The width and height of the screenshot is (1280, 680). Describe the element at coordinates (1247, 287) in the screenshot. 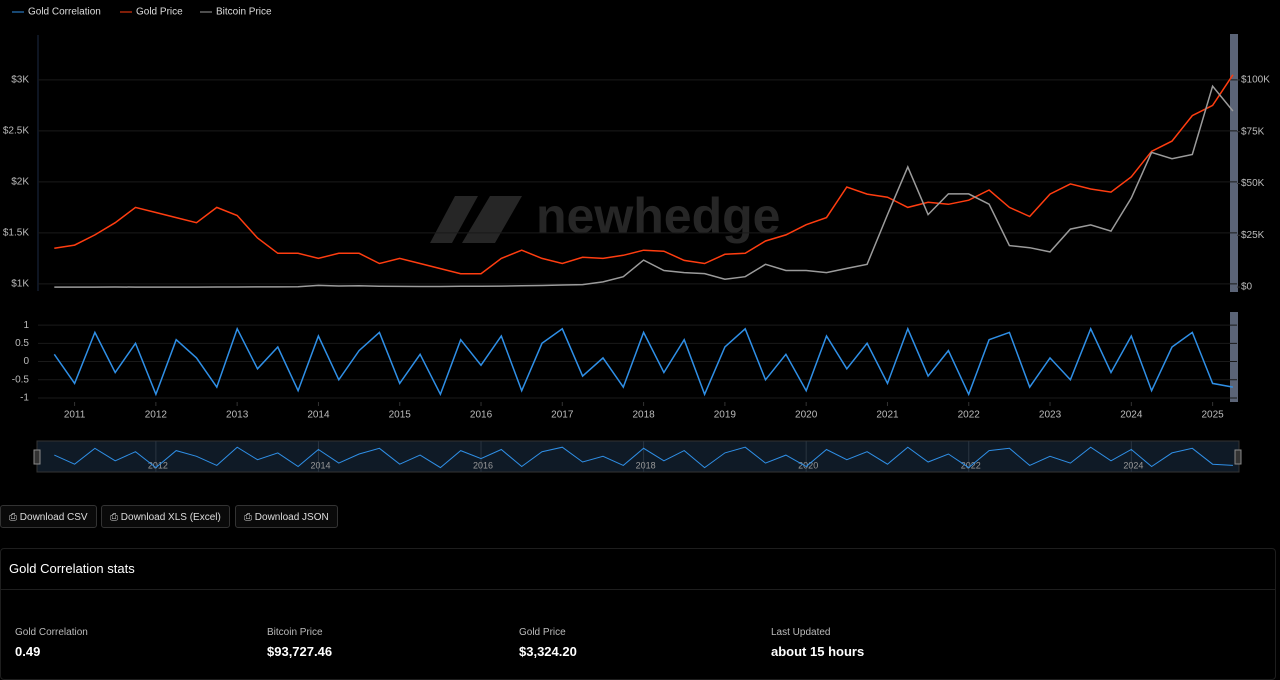

I see `y2-tick-label: $0` at that location.